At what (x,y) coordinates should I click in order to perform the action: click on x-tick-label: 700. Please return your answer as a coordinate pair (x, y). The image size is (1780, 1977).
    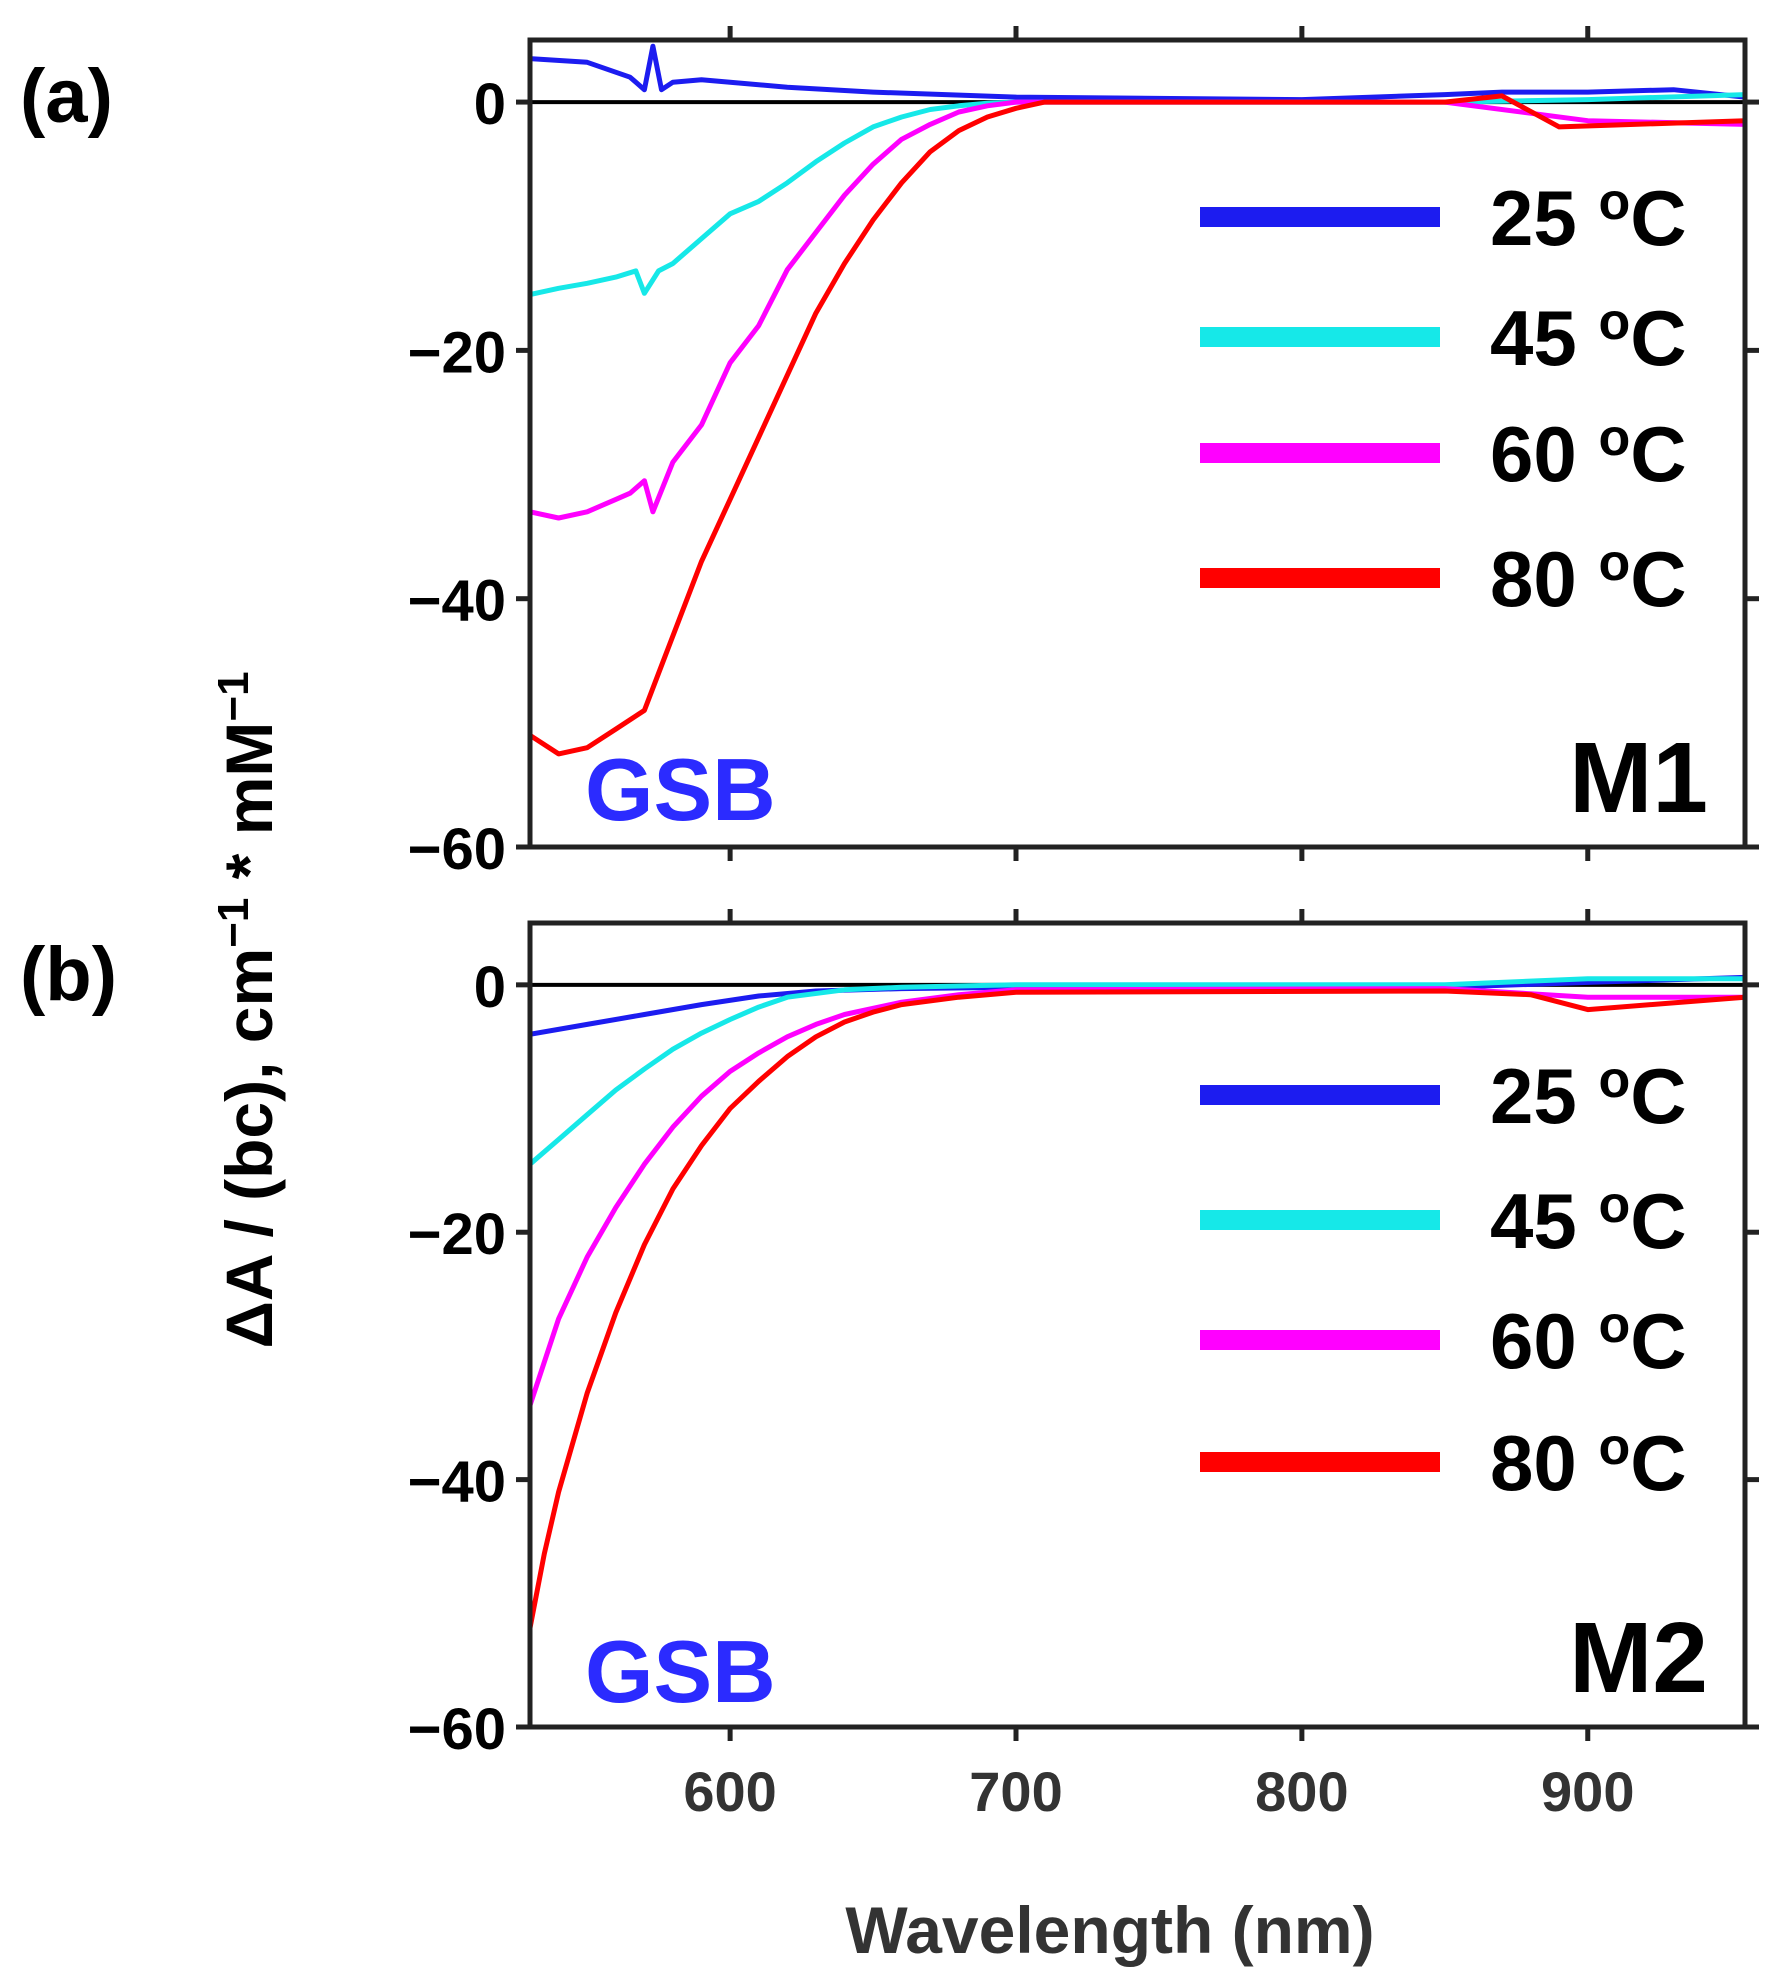
    Looking at the image, I should click on (1015, 1791).